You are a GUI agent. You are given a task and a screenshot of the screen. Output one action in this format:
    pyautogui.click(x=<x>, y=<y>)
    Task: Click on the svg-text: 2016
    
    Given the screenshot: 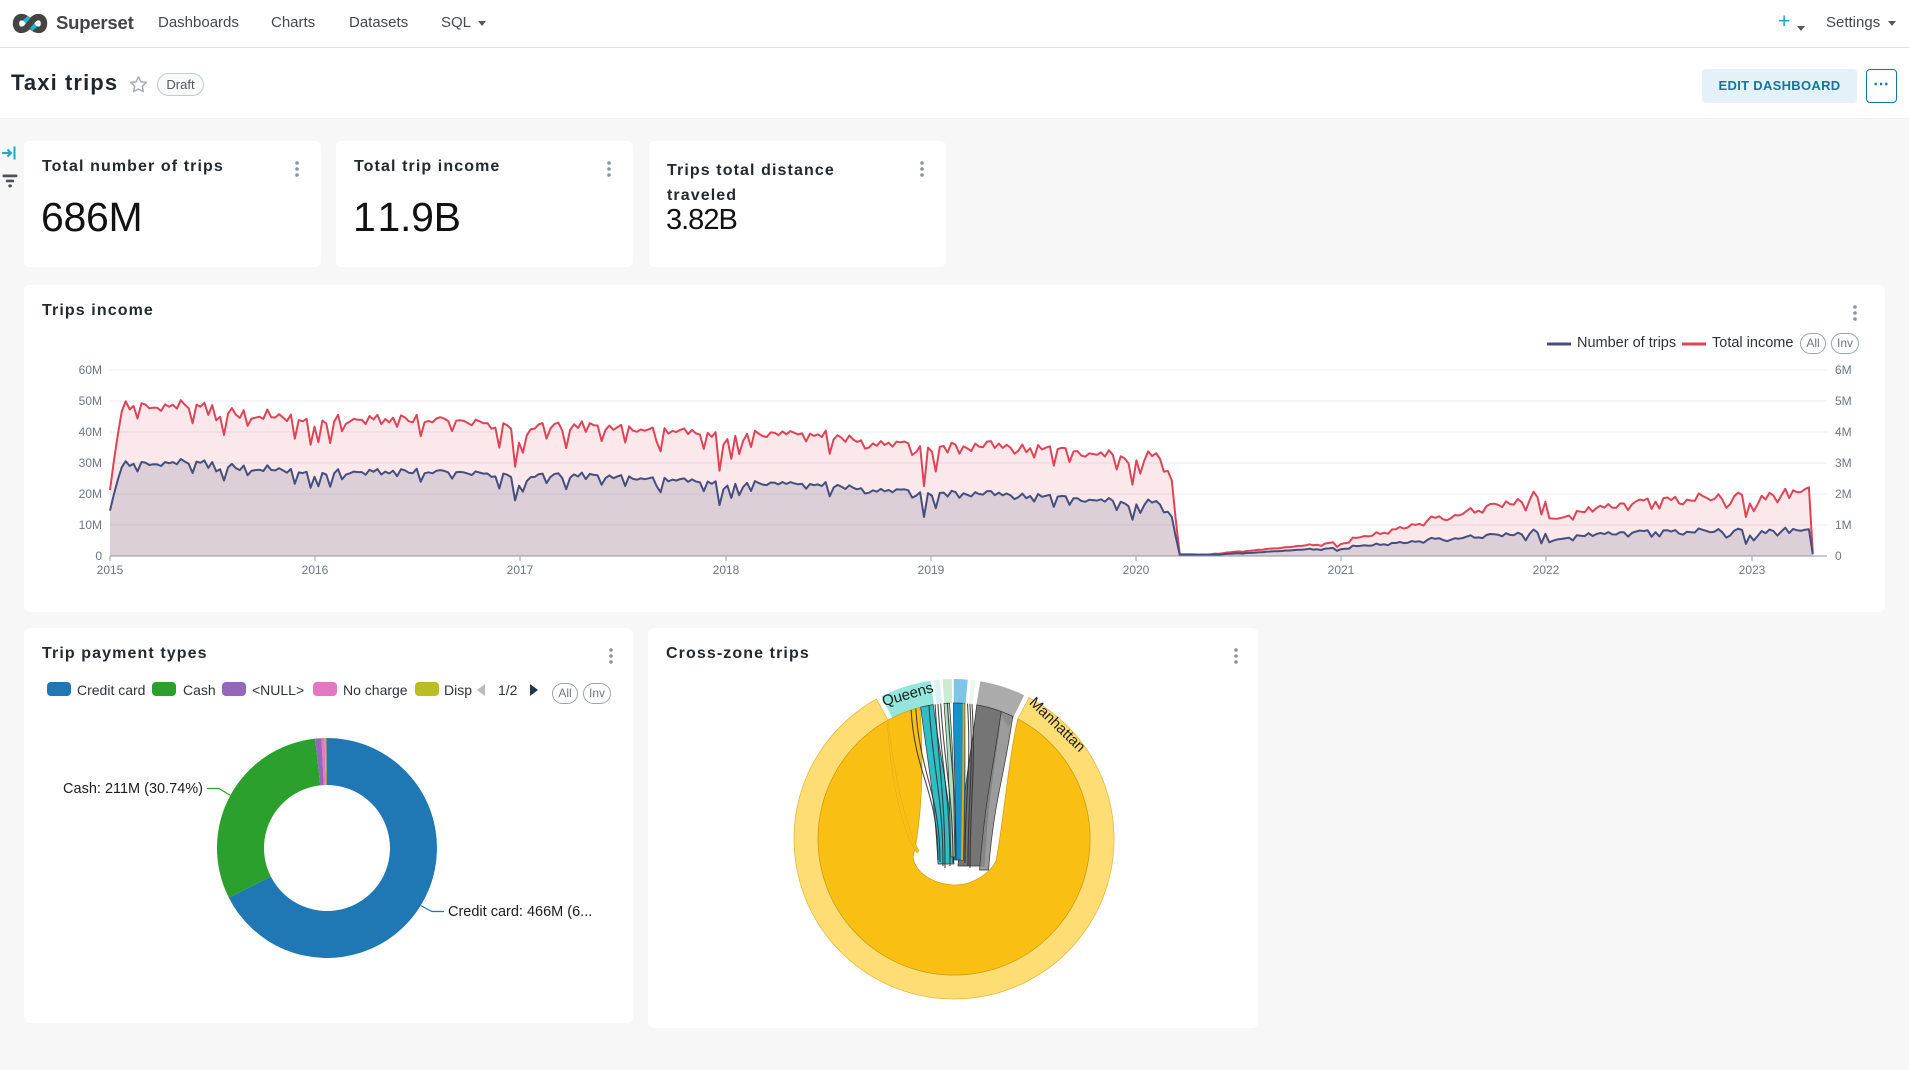 What is the action you would take?
    pyautogui.click(x=315, y=570)
    